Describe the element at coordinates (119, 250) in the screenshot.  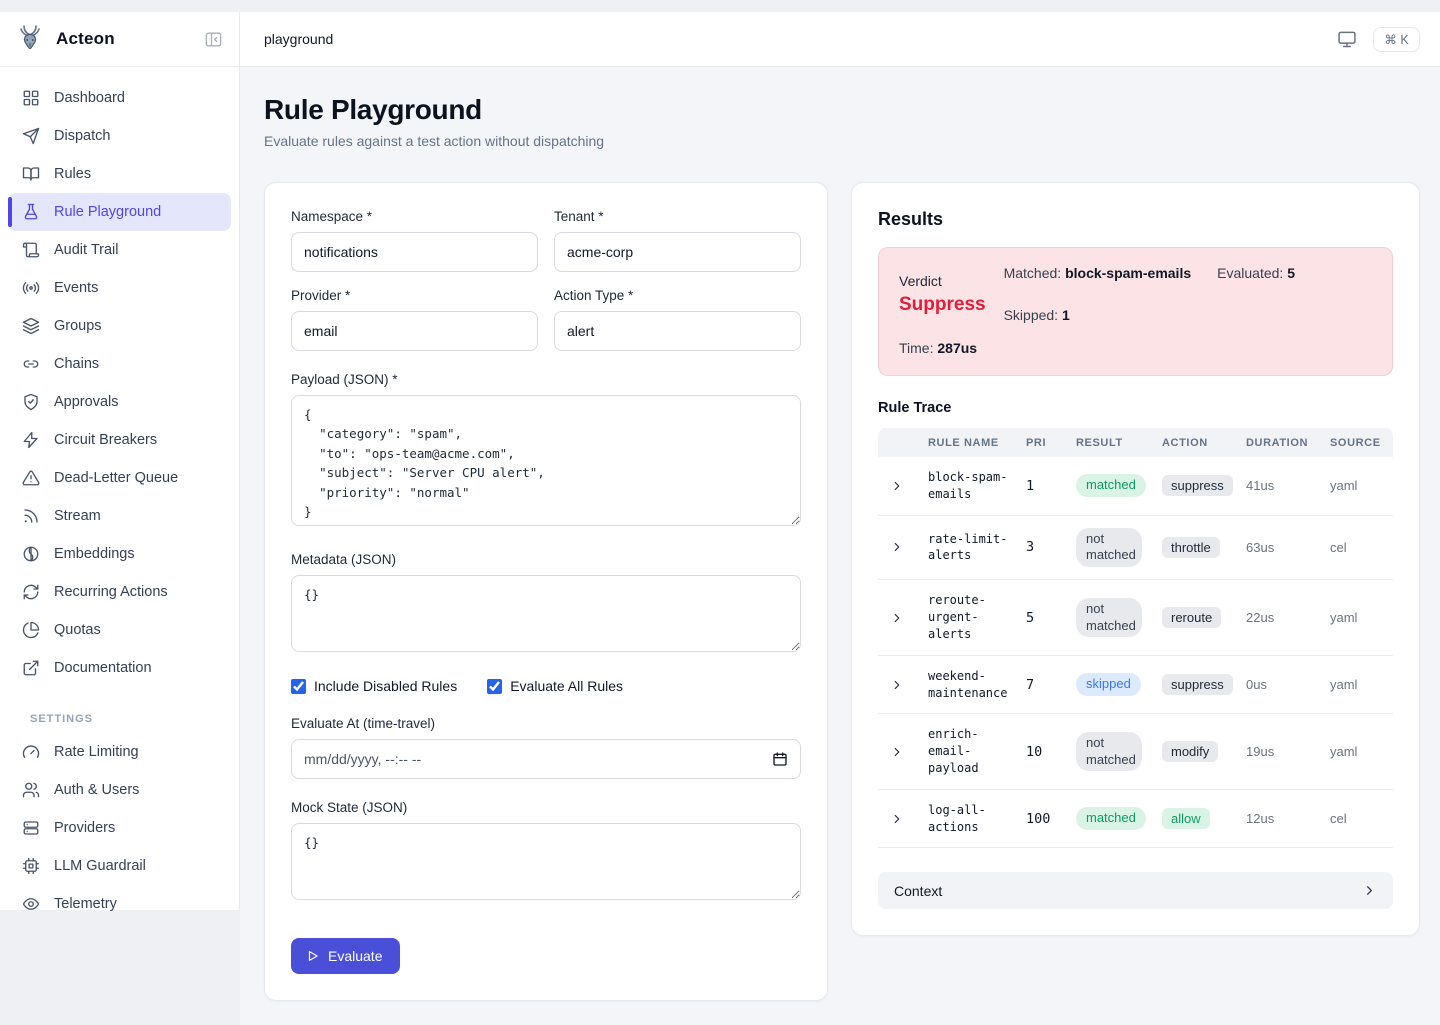
I see `sidebar-item-audit-trail: Audit Trail` at that location.